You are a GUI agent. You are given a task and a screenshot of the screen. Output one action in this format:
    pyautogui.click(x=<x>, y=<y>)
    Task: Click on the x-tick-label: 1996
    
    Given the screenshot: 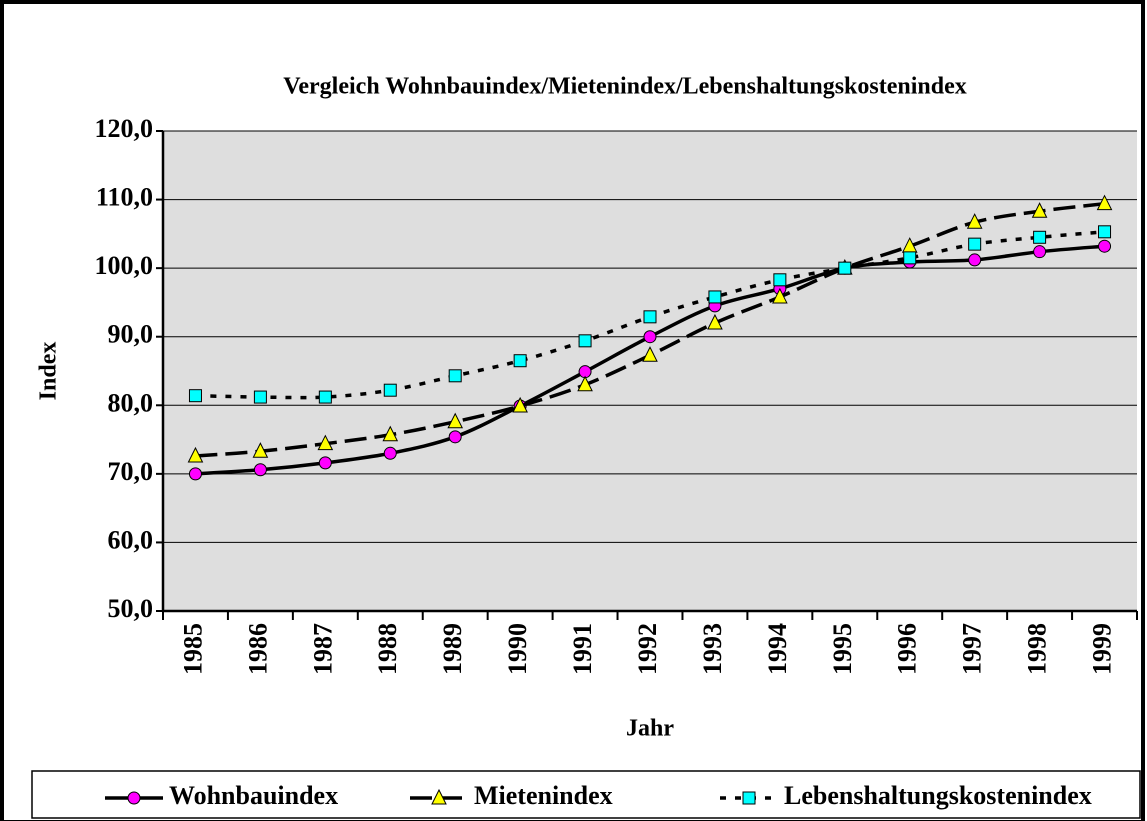 What is the action you would take?
    pyautogui.click(x=907, y=649)
    